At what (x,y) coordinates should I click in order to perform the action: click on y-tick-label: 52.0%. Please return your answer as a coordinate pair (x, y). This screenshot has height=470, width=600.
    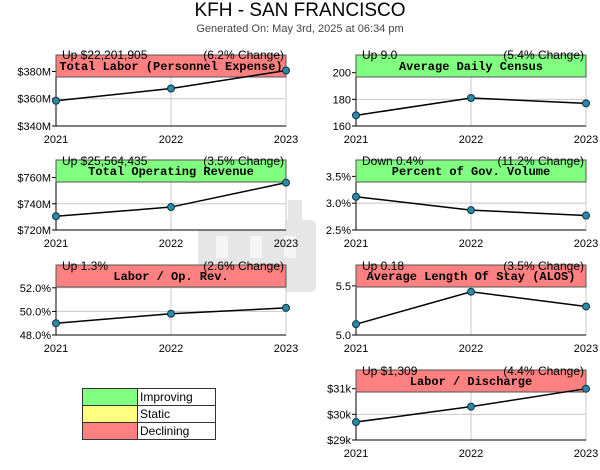
    Looking at the image, I should click on (35, 289).